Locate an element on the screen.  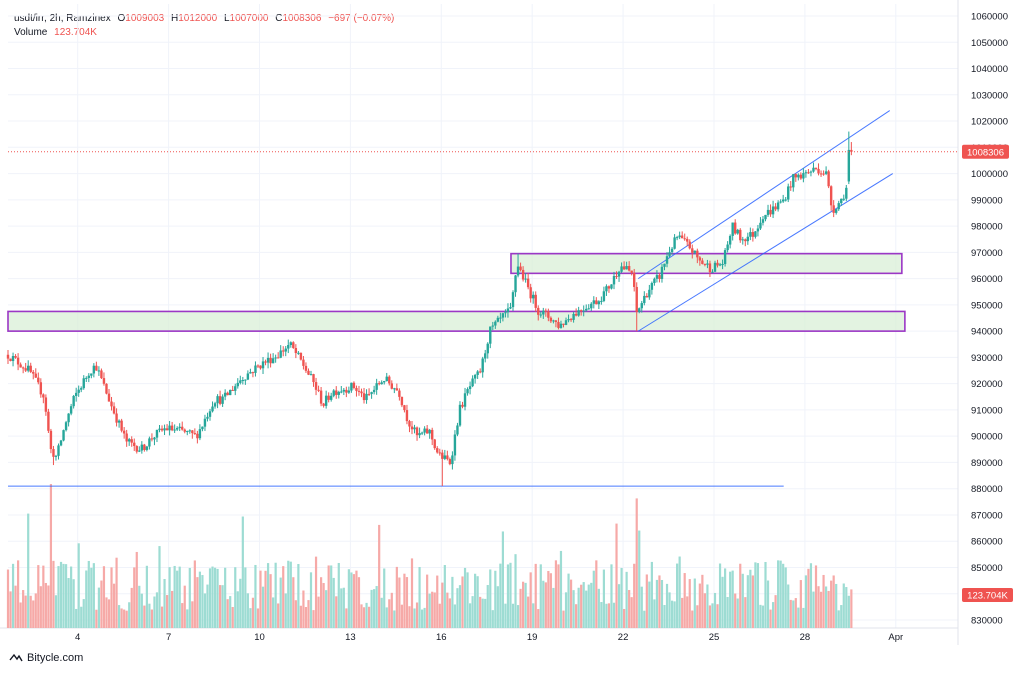
price-tick-label: 870000 is located at coordinates (987, 515).